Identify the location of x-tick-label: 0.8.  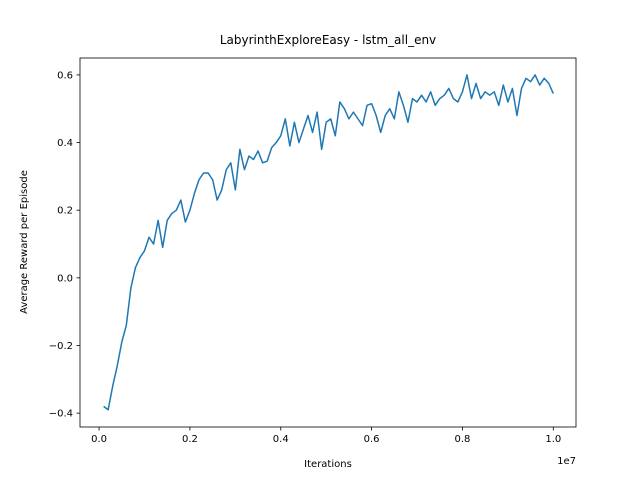
(462, 439).